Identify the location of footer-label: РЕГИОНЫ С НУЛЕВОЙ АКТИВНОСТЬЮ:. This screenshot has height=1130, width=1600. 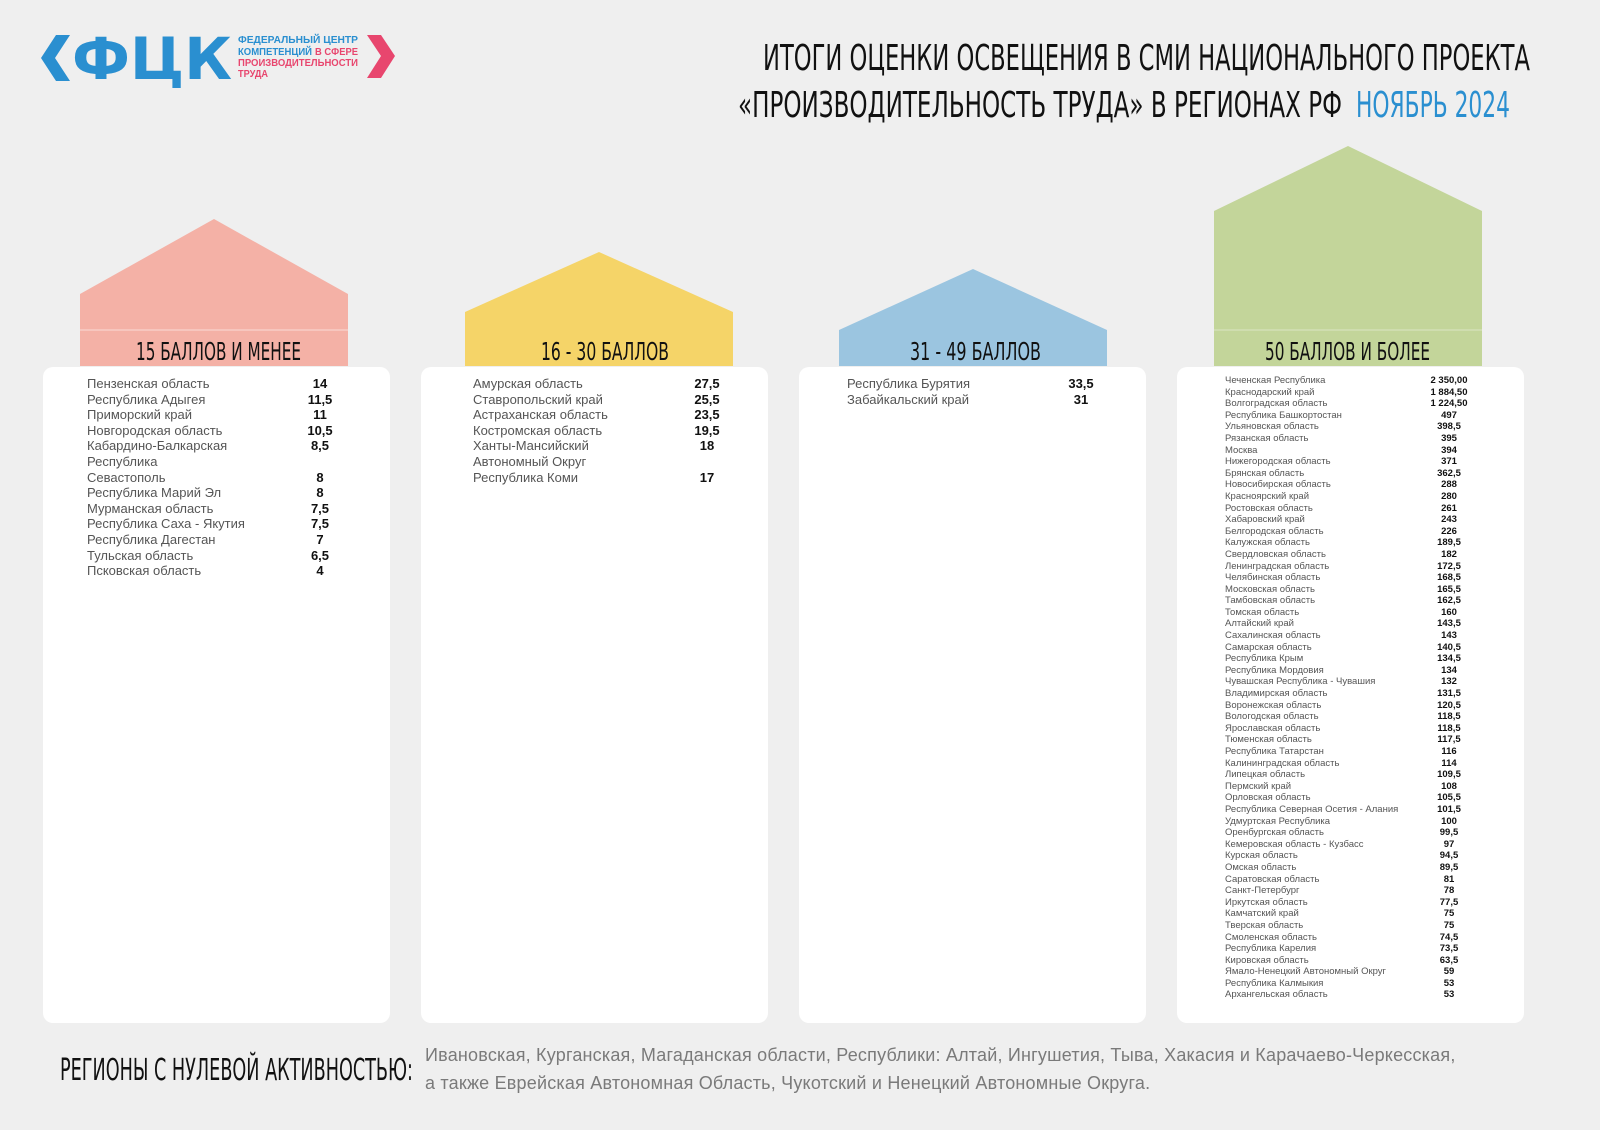
(236, 1070).